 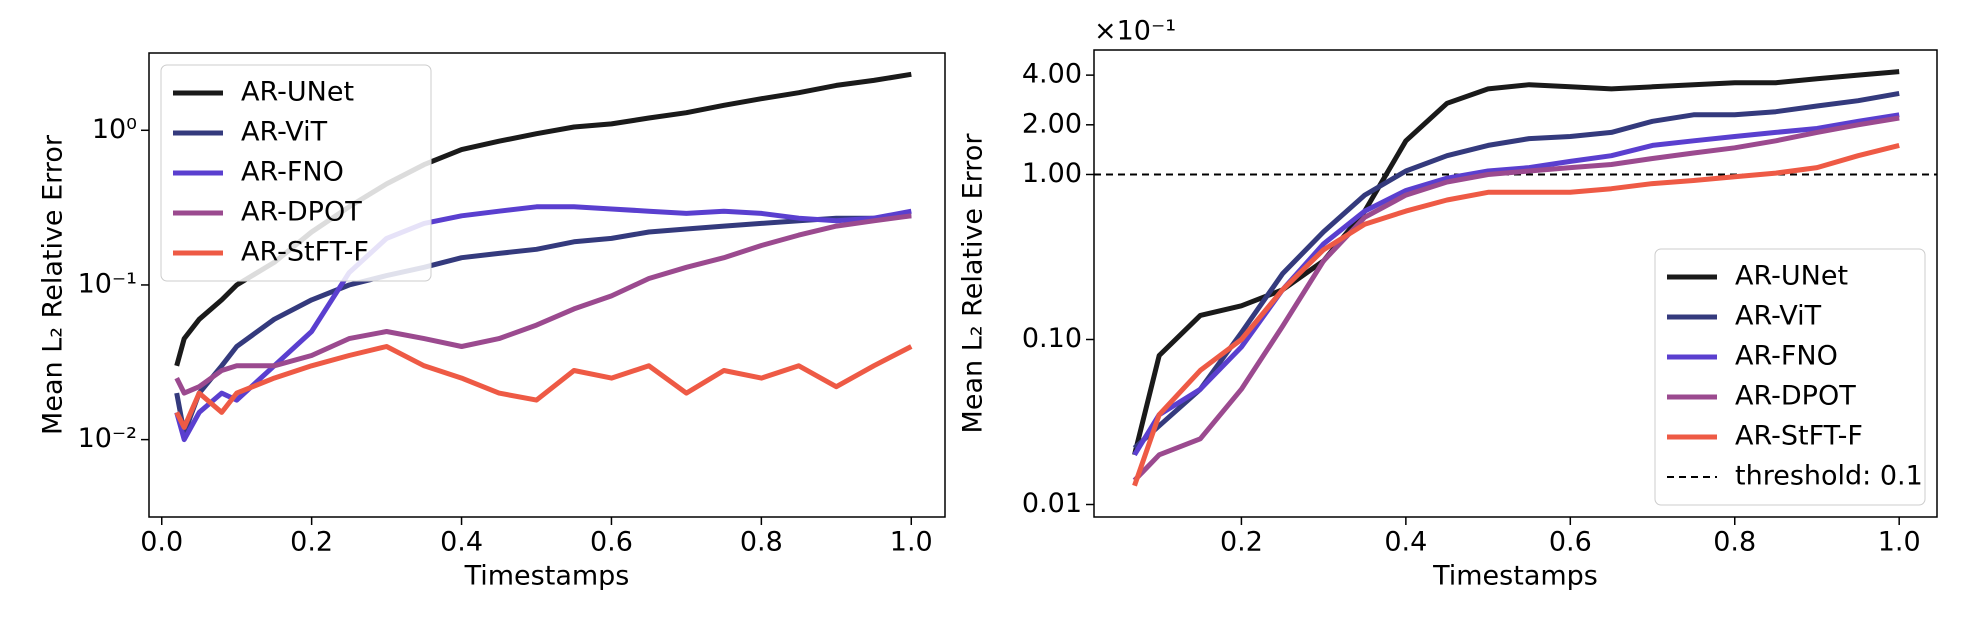 What do you see at coordinates (114, 129) in the screenshot?
I see `y-tick-label: 10⁰` at bounding box center [114, 129].